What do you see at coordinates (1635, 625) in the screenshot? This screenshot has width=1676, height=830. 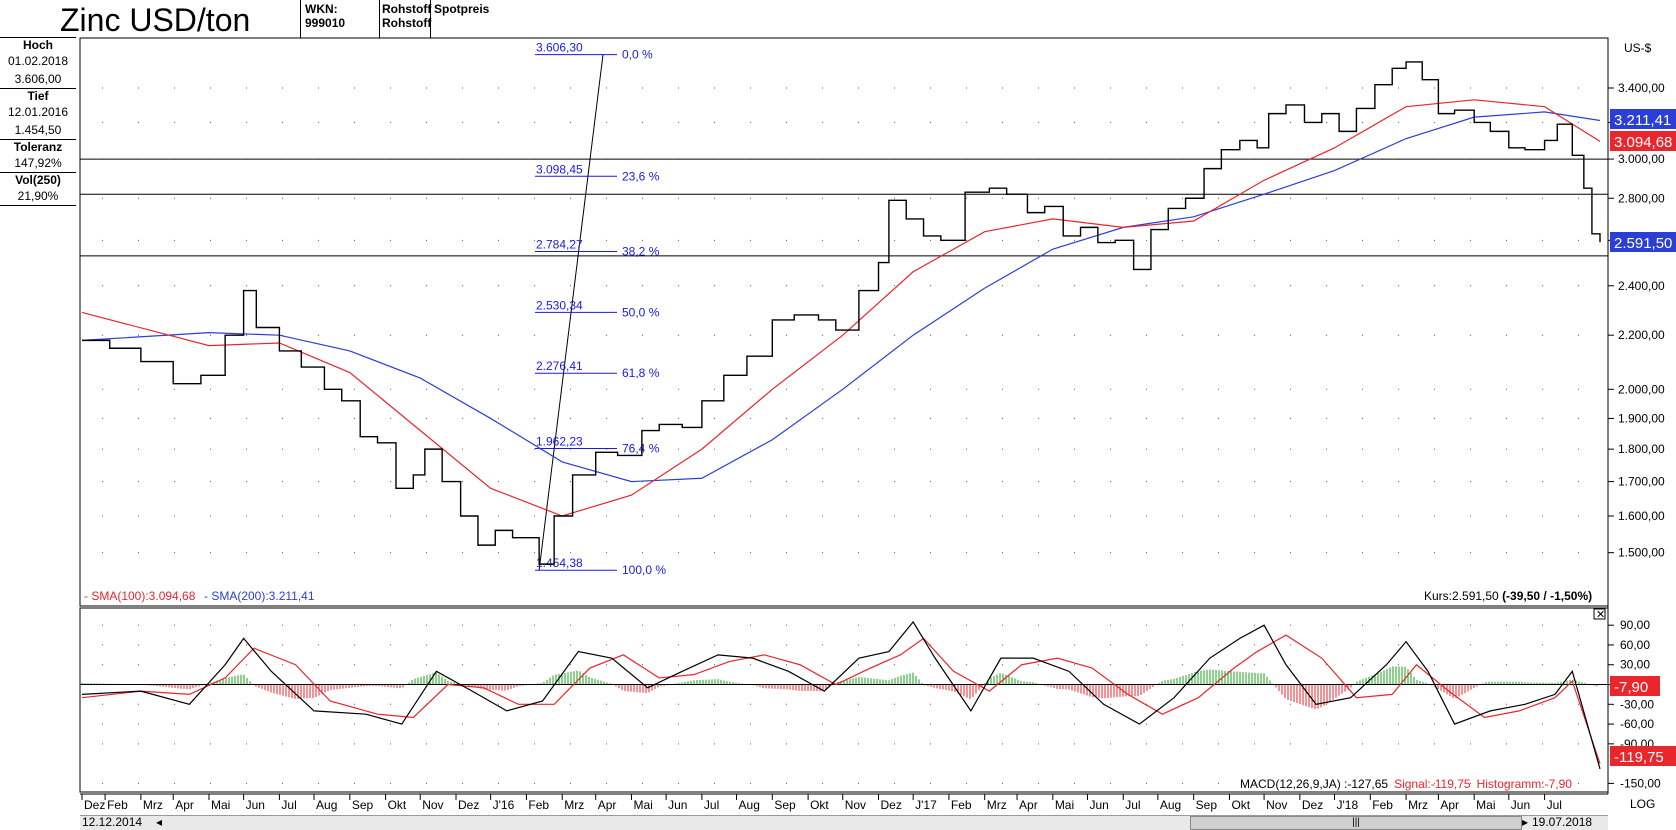 I see `macd-y-tick-label: 90,00` at bounding box center [1635, 625].